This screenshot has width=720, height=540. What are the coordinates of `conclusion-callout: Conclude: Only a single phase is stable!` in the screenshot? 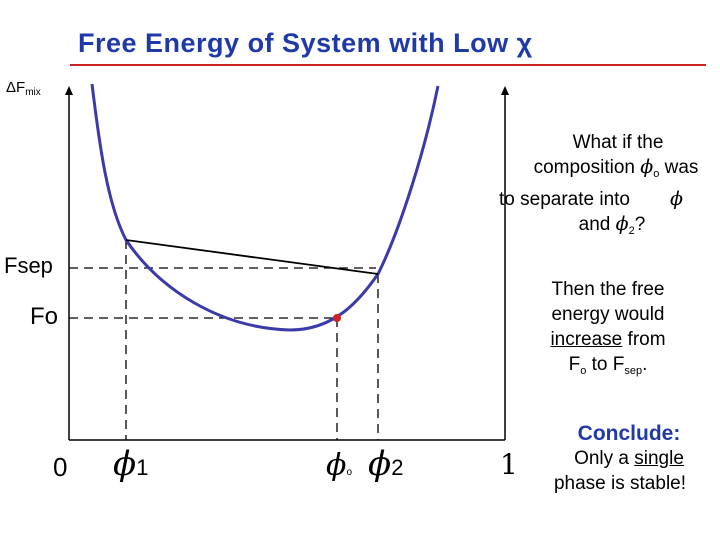 It's located at (620, 458).